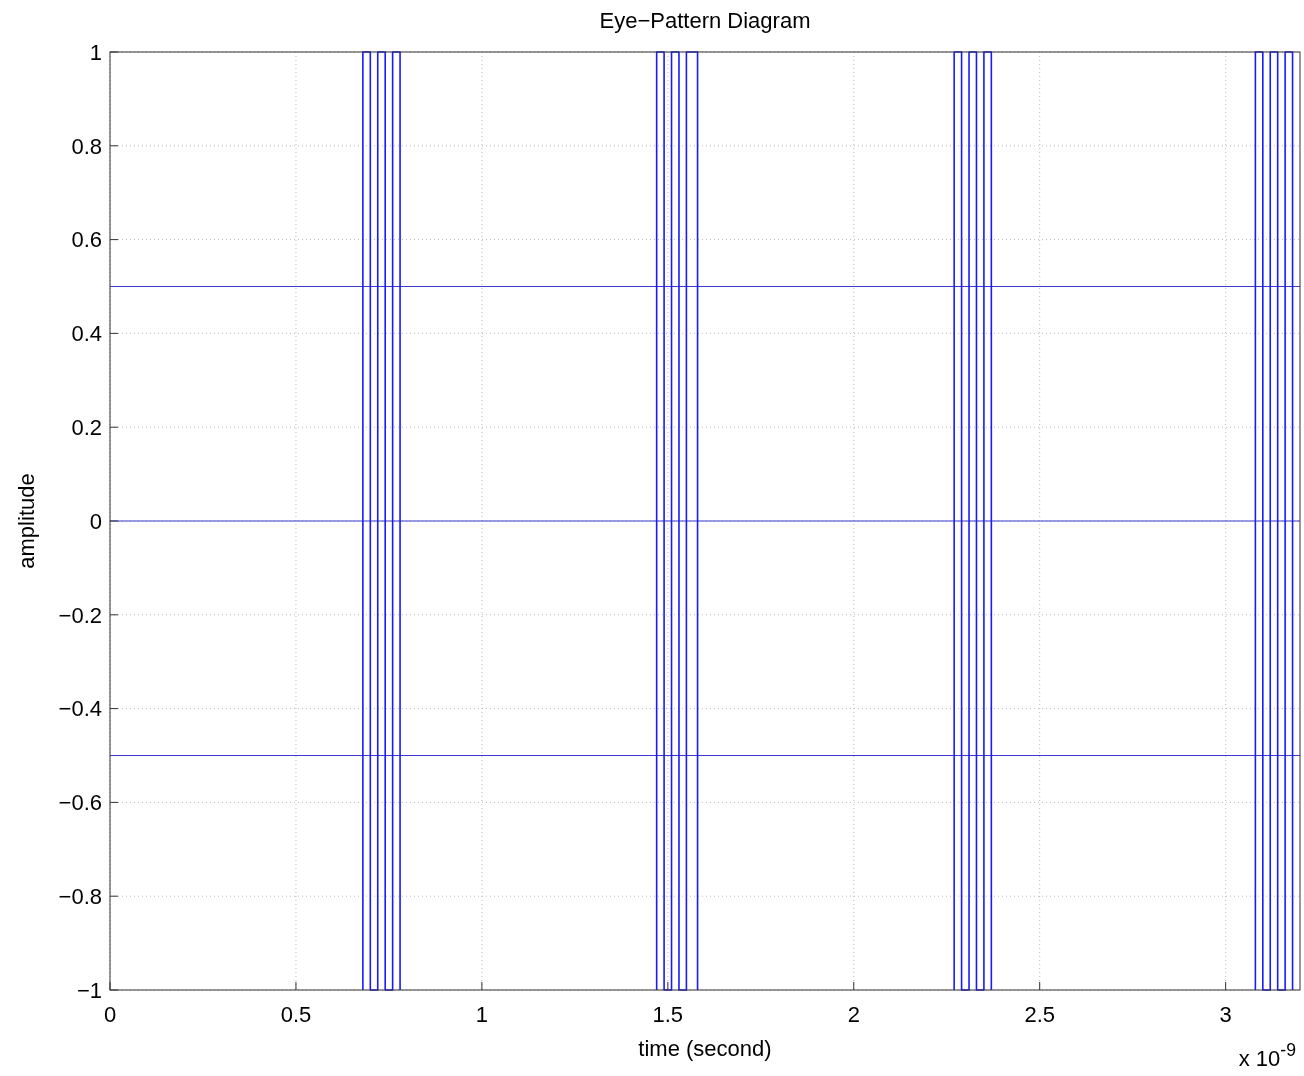  Describe the element at coordinates (89, 990) in the screenshot. I see `y-tick-label: −1` at that location.